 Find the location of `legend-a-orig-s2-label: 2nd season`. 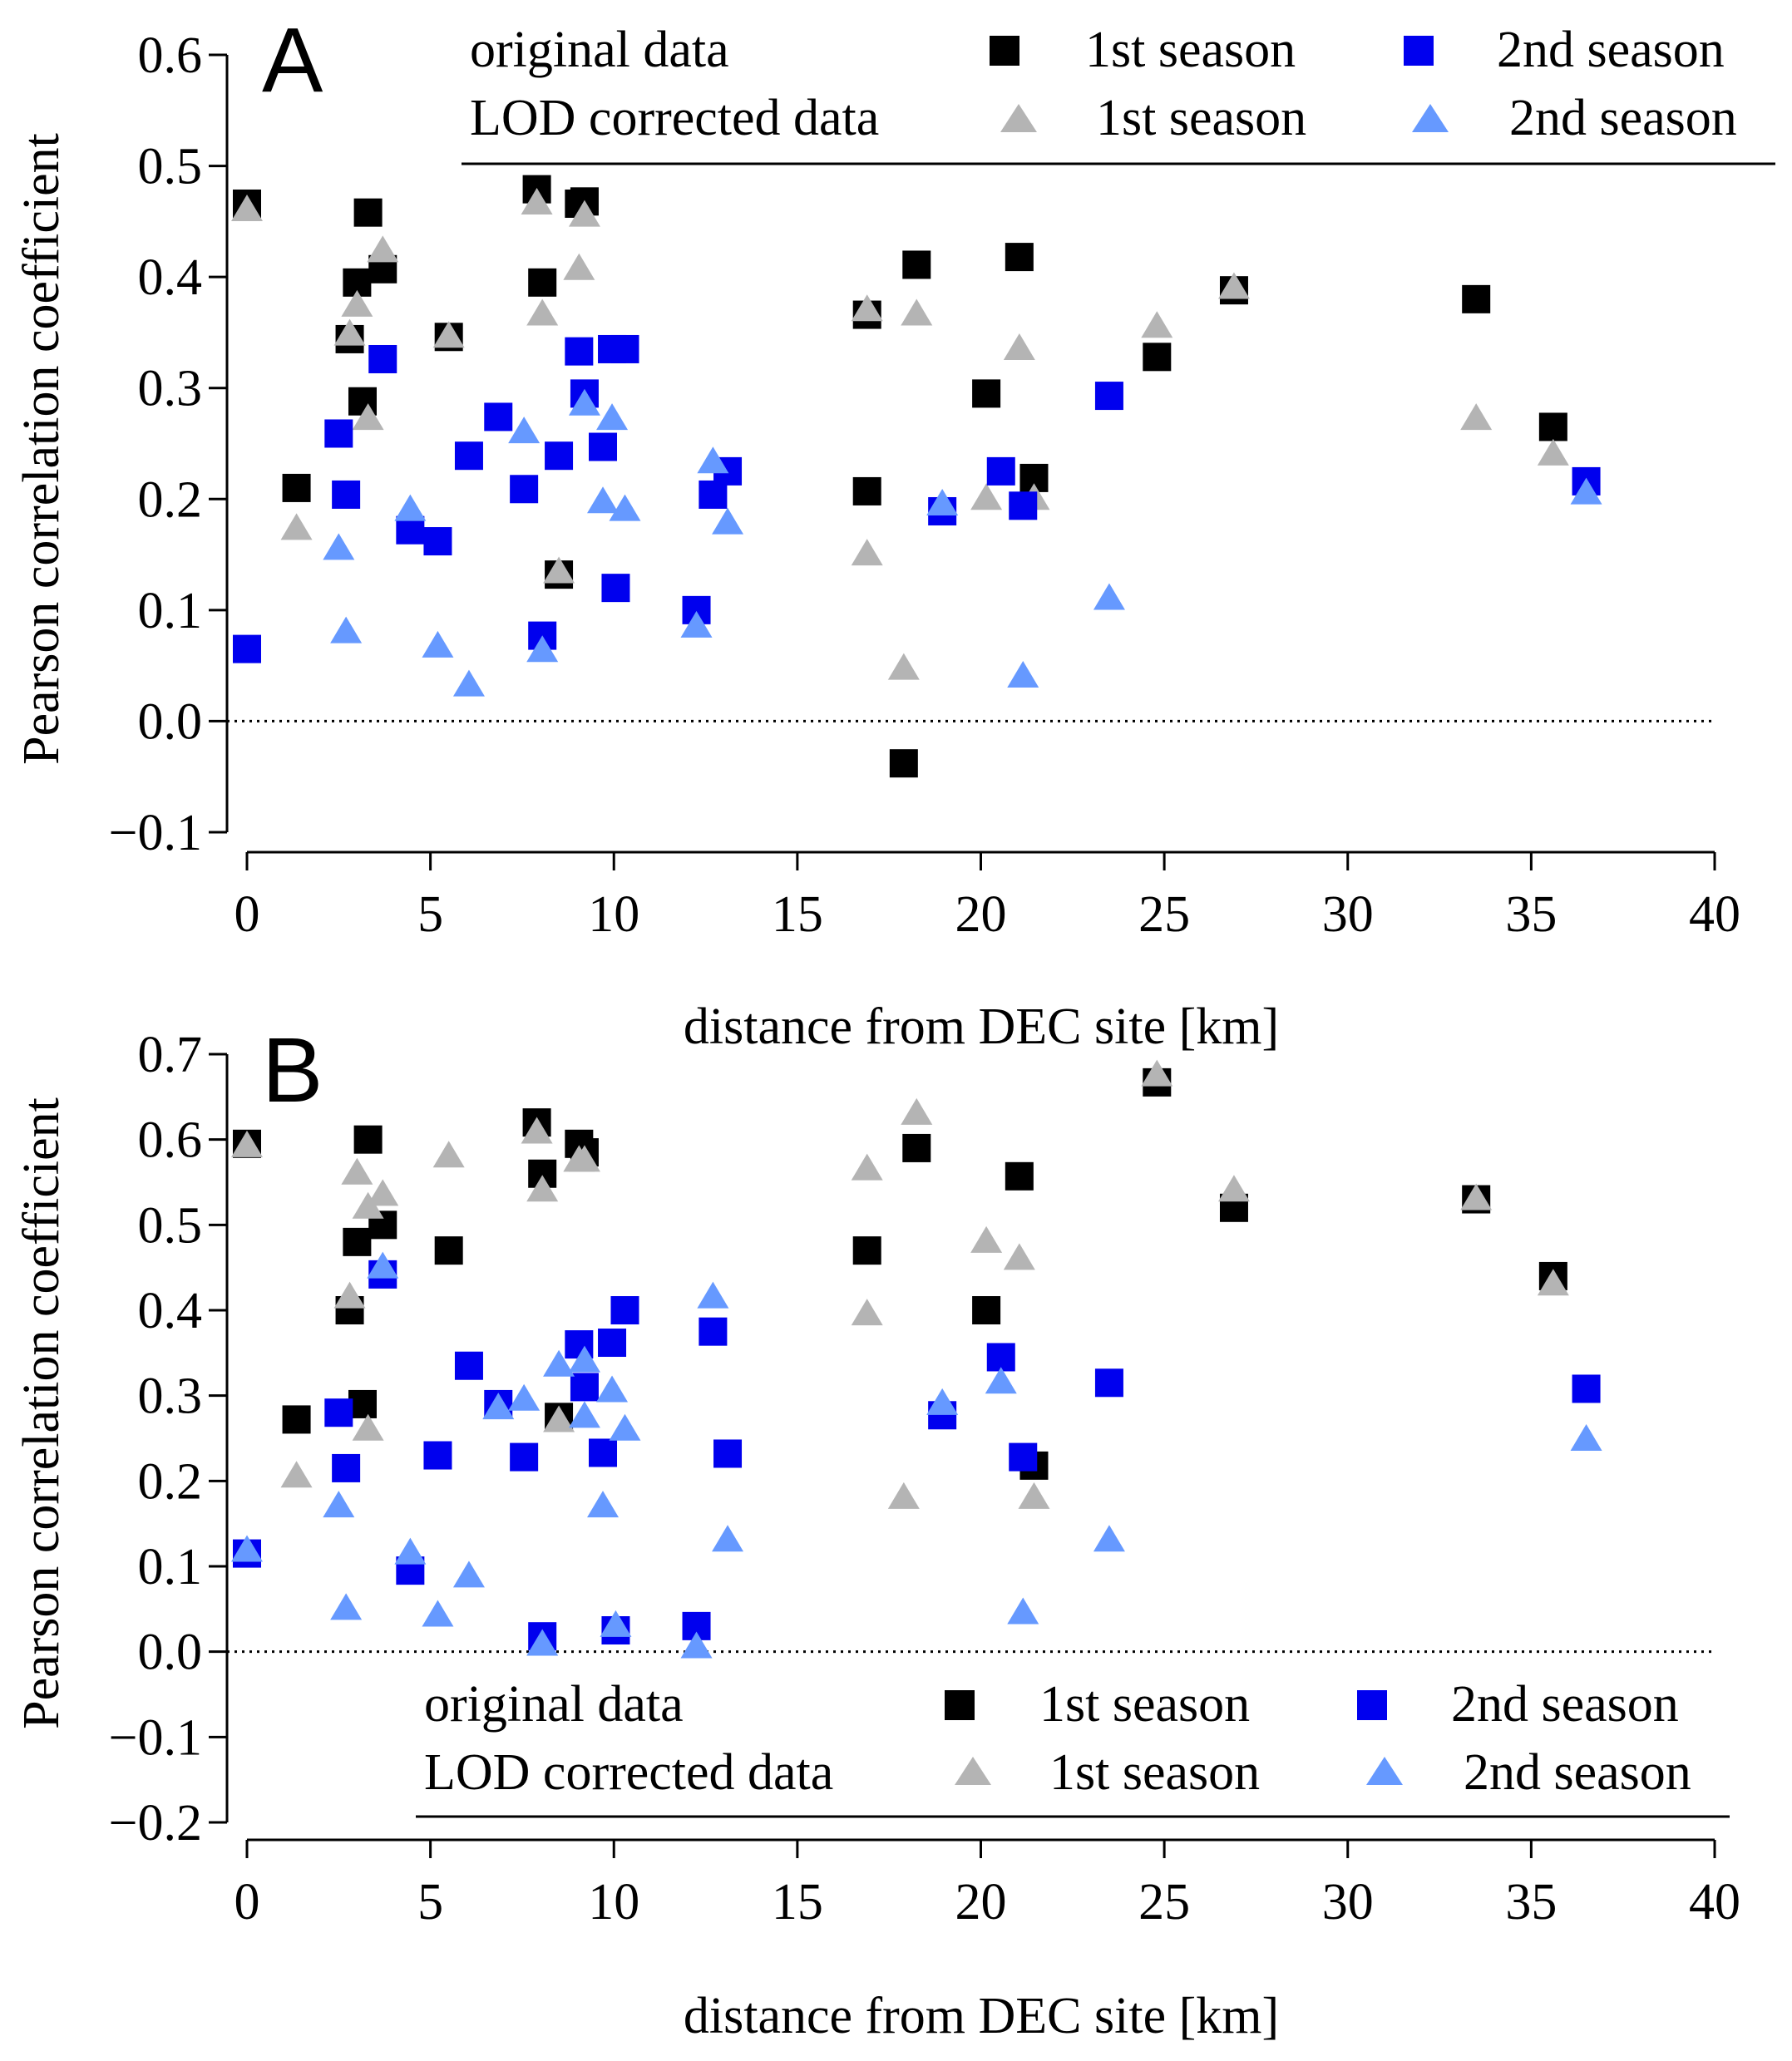

legend-a-orig-s2-label: 2nd season is located at coordinates (1611, 50).